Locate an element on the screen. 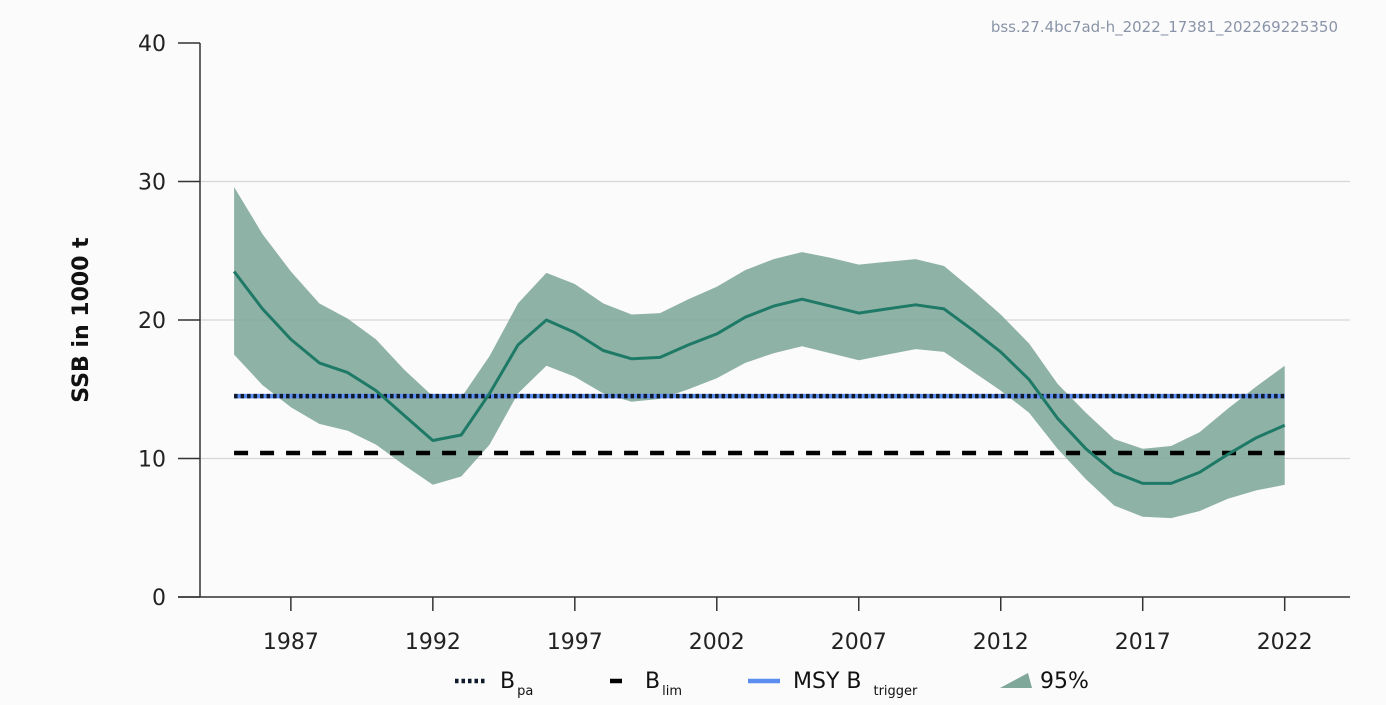  legend-sublabel: trigger is located at coordinates (895, 691).